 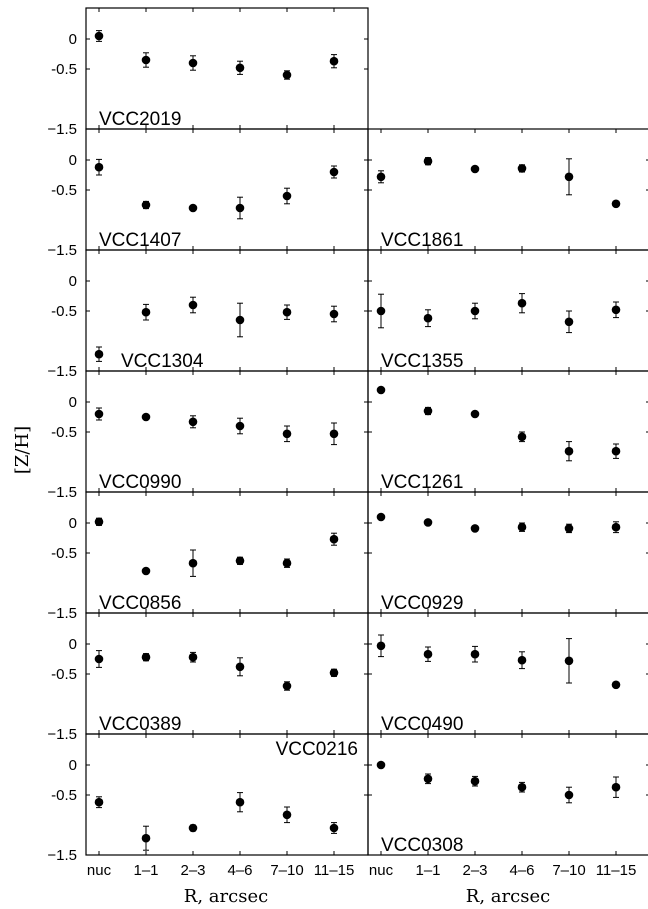 I want to click on panel-label: VCC0389, so click(x=140, y=724).